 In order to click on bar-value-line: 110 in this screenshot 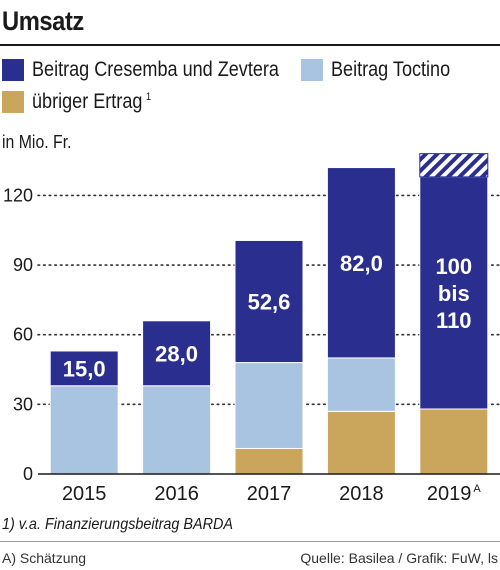, I will do `click(454, 320)`.